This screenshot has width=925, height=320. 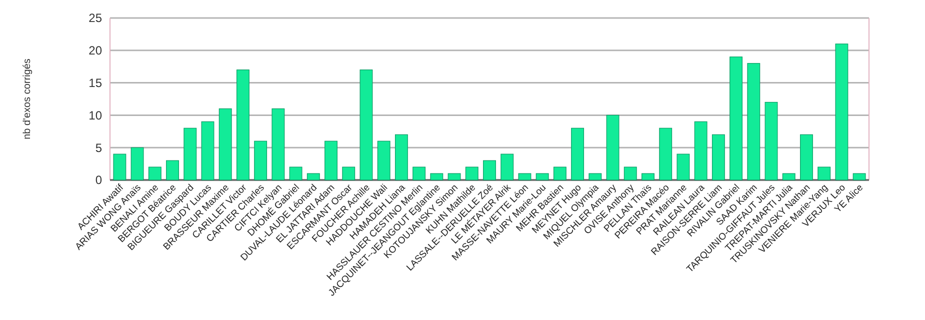 What do you see at coordinates (95, 18) in the screenshot?
I see `y-tick-label: 25` at bounding box center [95, 18].